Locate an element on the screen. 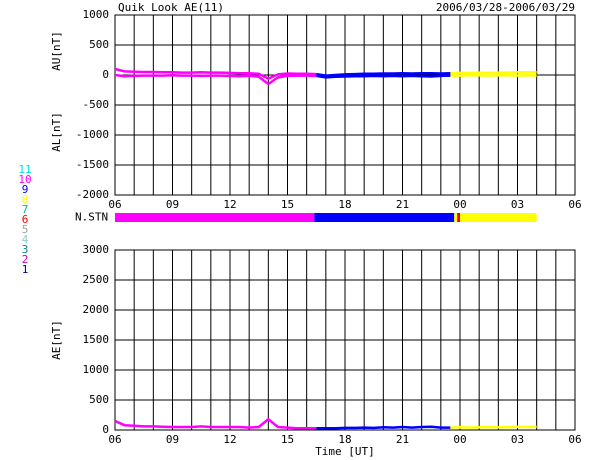  station-legend: 4 is located at coordinates (25, 239).